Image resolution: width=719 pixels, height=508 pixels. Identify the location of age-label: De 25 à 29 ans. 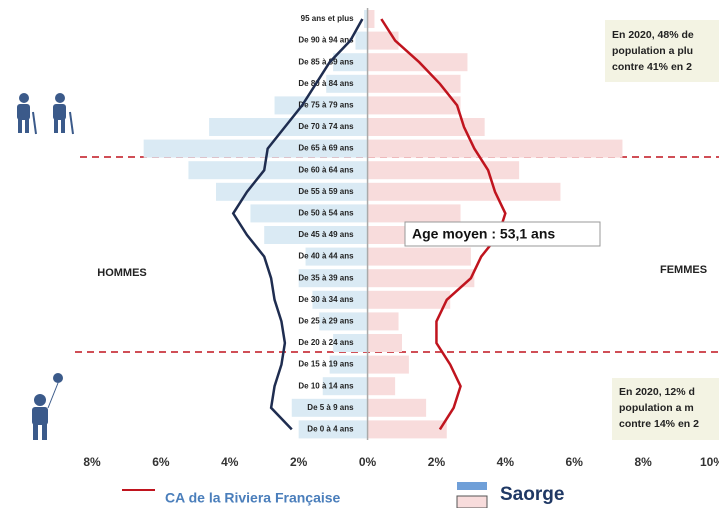
(326, 321).